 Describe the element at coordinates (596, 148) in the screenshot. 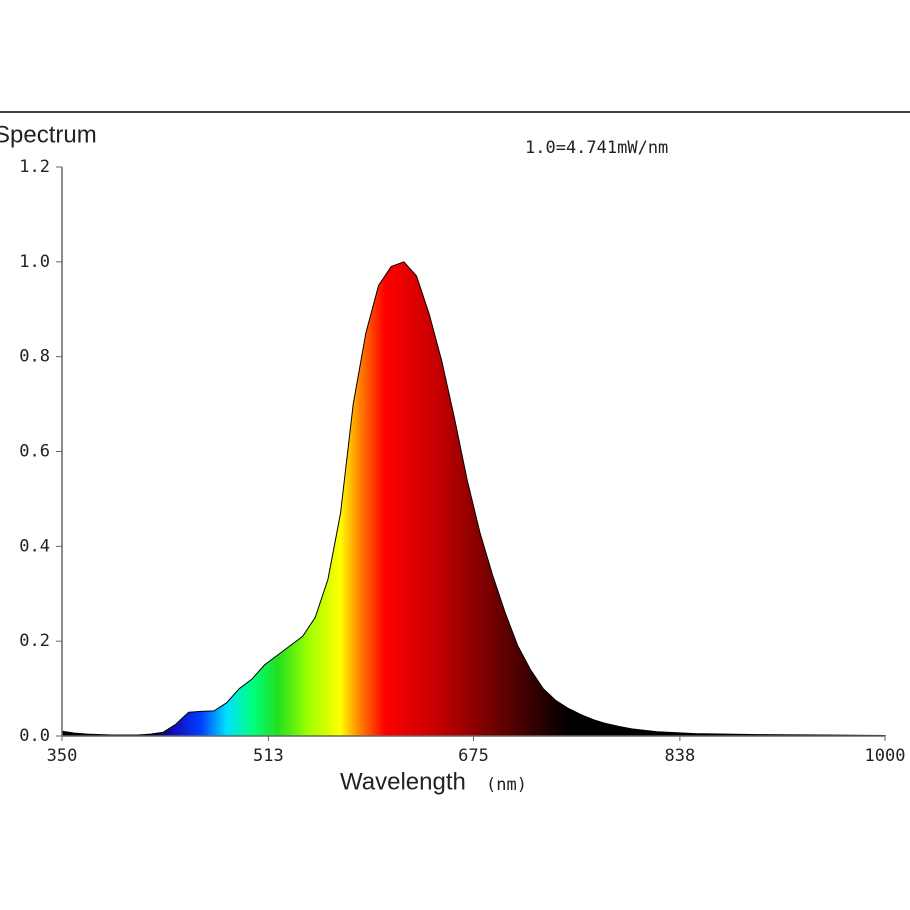

I see `annotation: 1.0=4.741mW/nm` at that location.